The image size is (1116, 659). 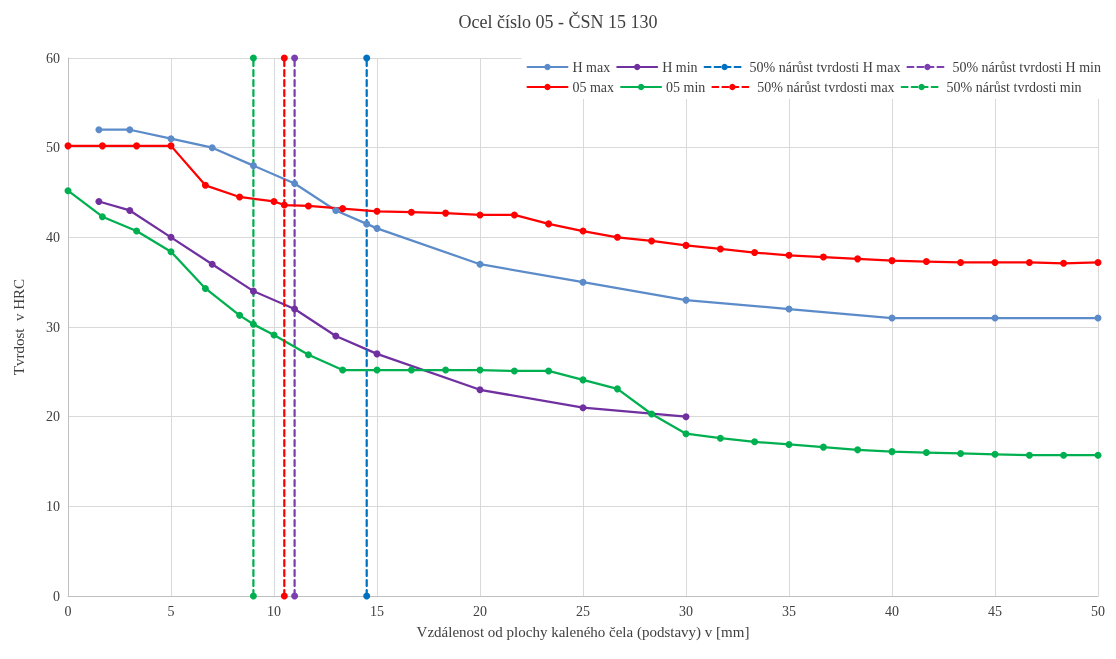 I want to click on x-tick-label: 5, so click(x=171, y=611).